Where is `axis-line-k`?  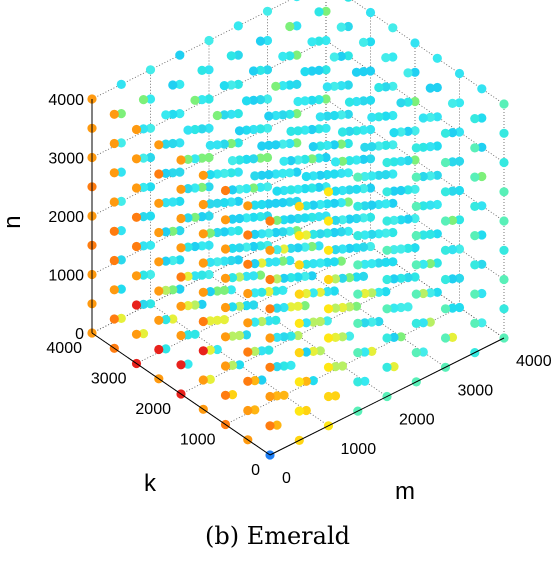 axis-line-k is located at coordinates (181, 394).